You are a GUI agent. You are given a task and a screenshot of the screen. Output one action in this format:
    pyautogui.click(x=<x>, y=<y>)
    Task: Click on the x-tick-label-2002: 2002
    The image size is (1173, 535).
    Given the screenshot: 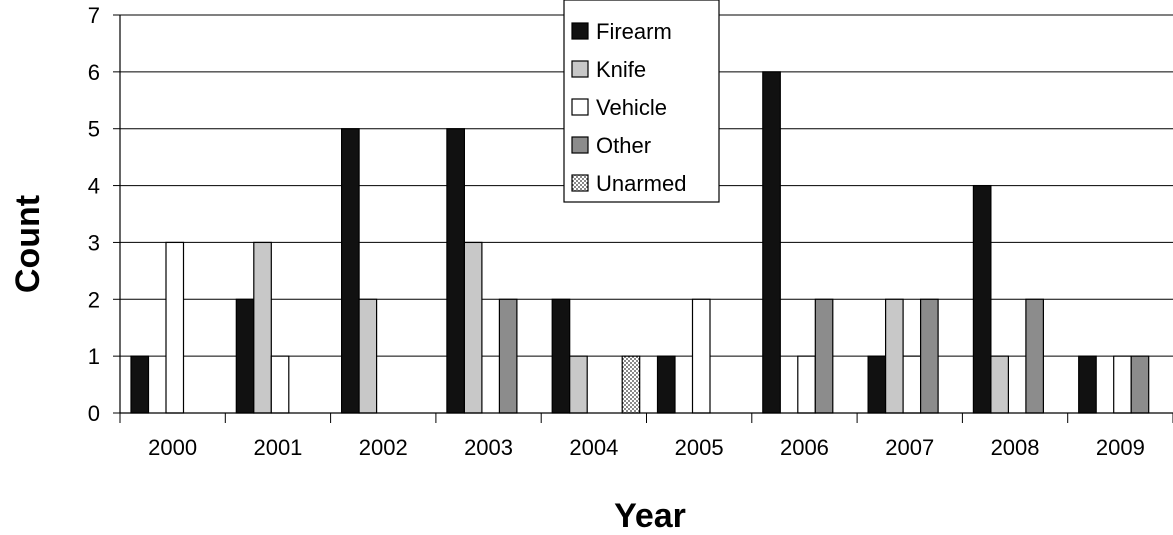 What is the action you would take?
    pyautogui.click(x=383, y=447)
    